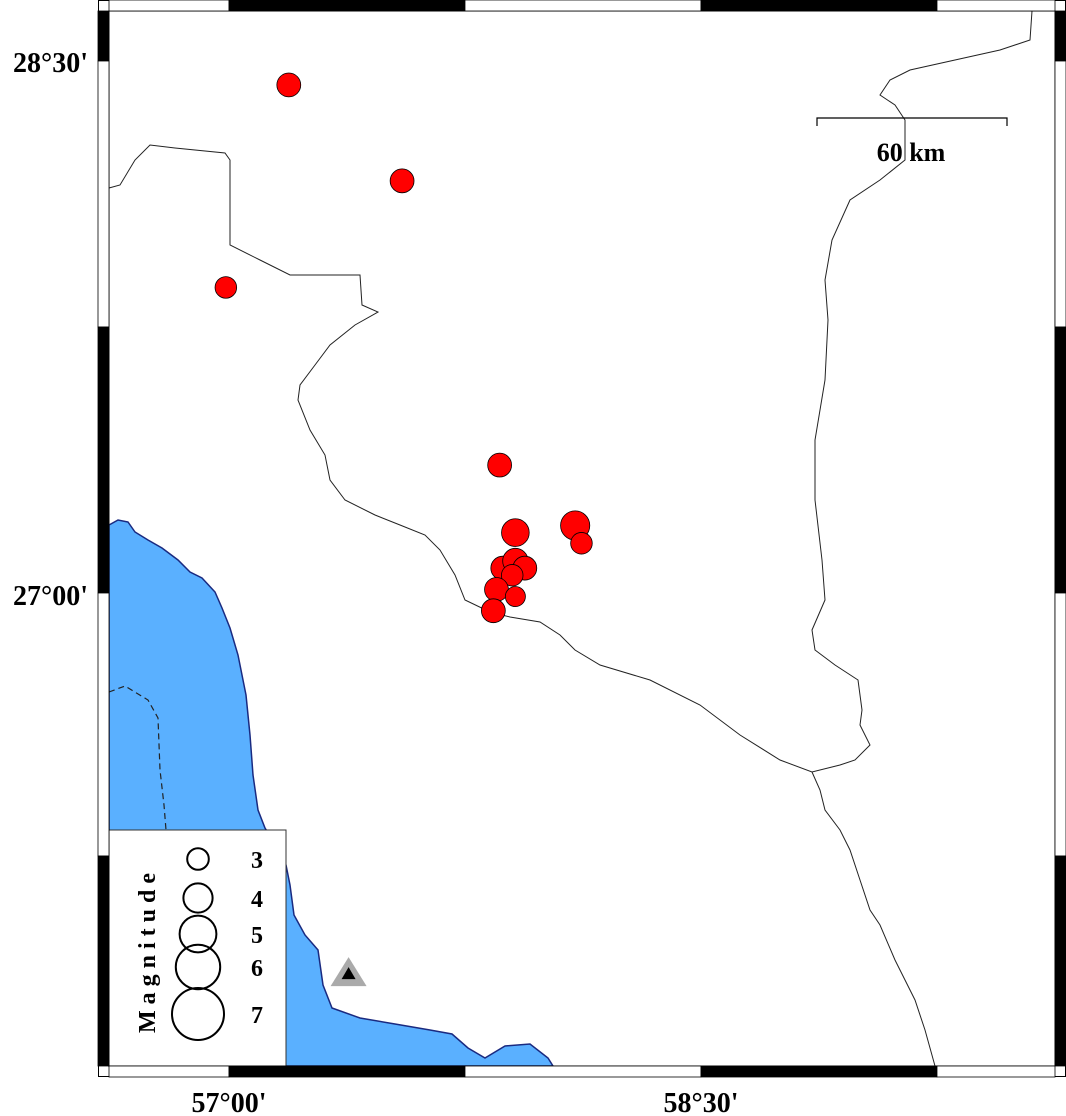 This screenshot has width=1066, height=1116. I want to click on legend-label-3: 3, so click(257, 861).